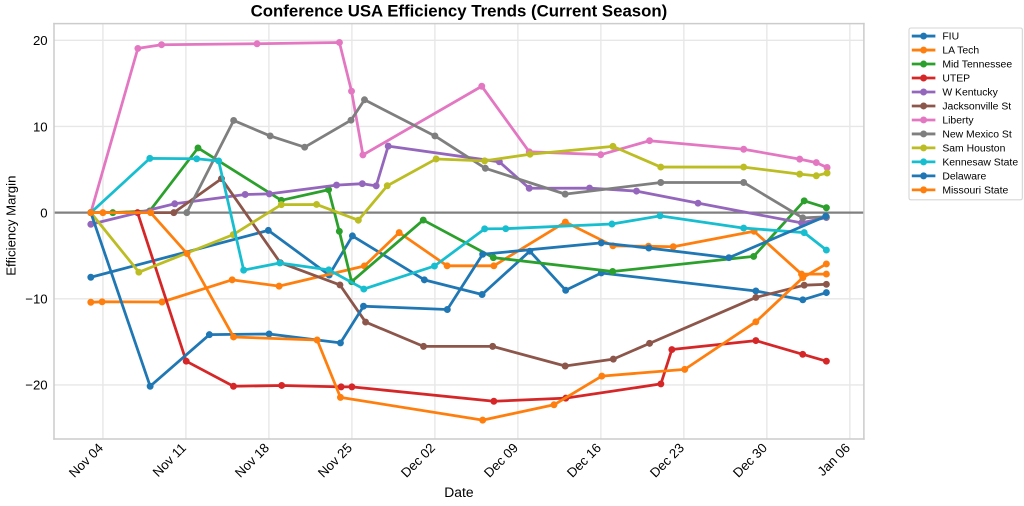 The height and width of the screenshot is (506, 1024). What do you see at coordinates (956, 79) in the screenshot?
I see `svg-text: UTEP` at bounding box center [956, 79].